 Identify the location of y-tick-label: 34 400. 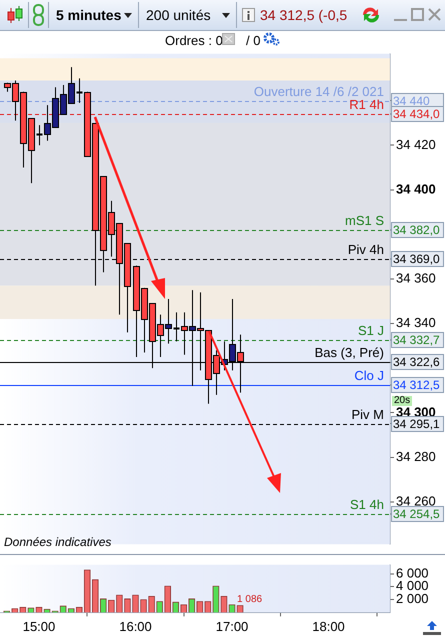
(416, 188).